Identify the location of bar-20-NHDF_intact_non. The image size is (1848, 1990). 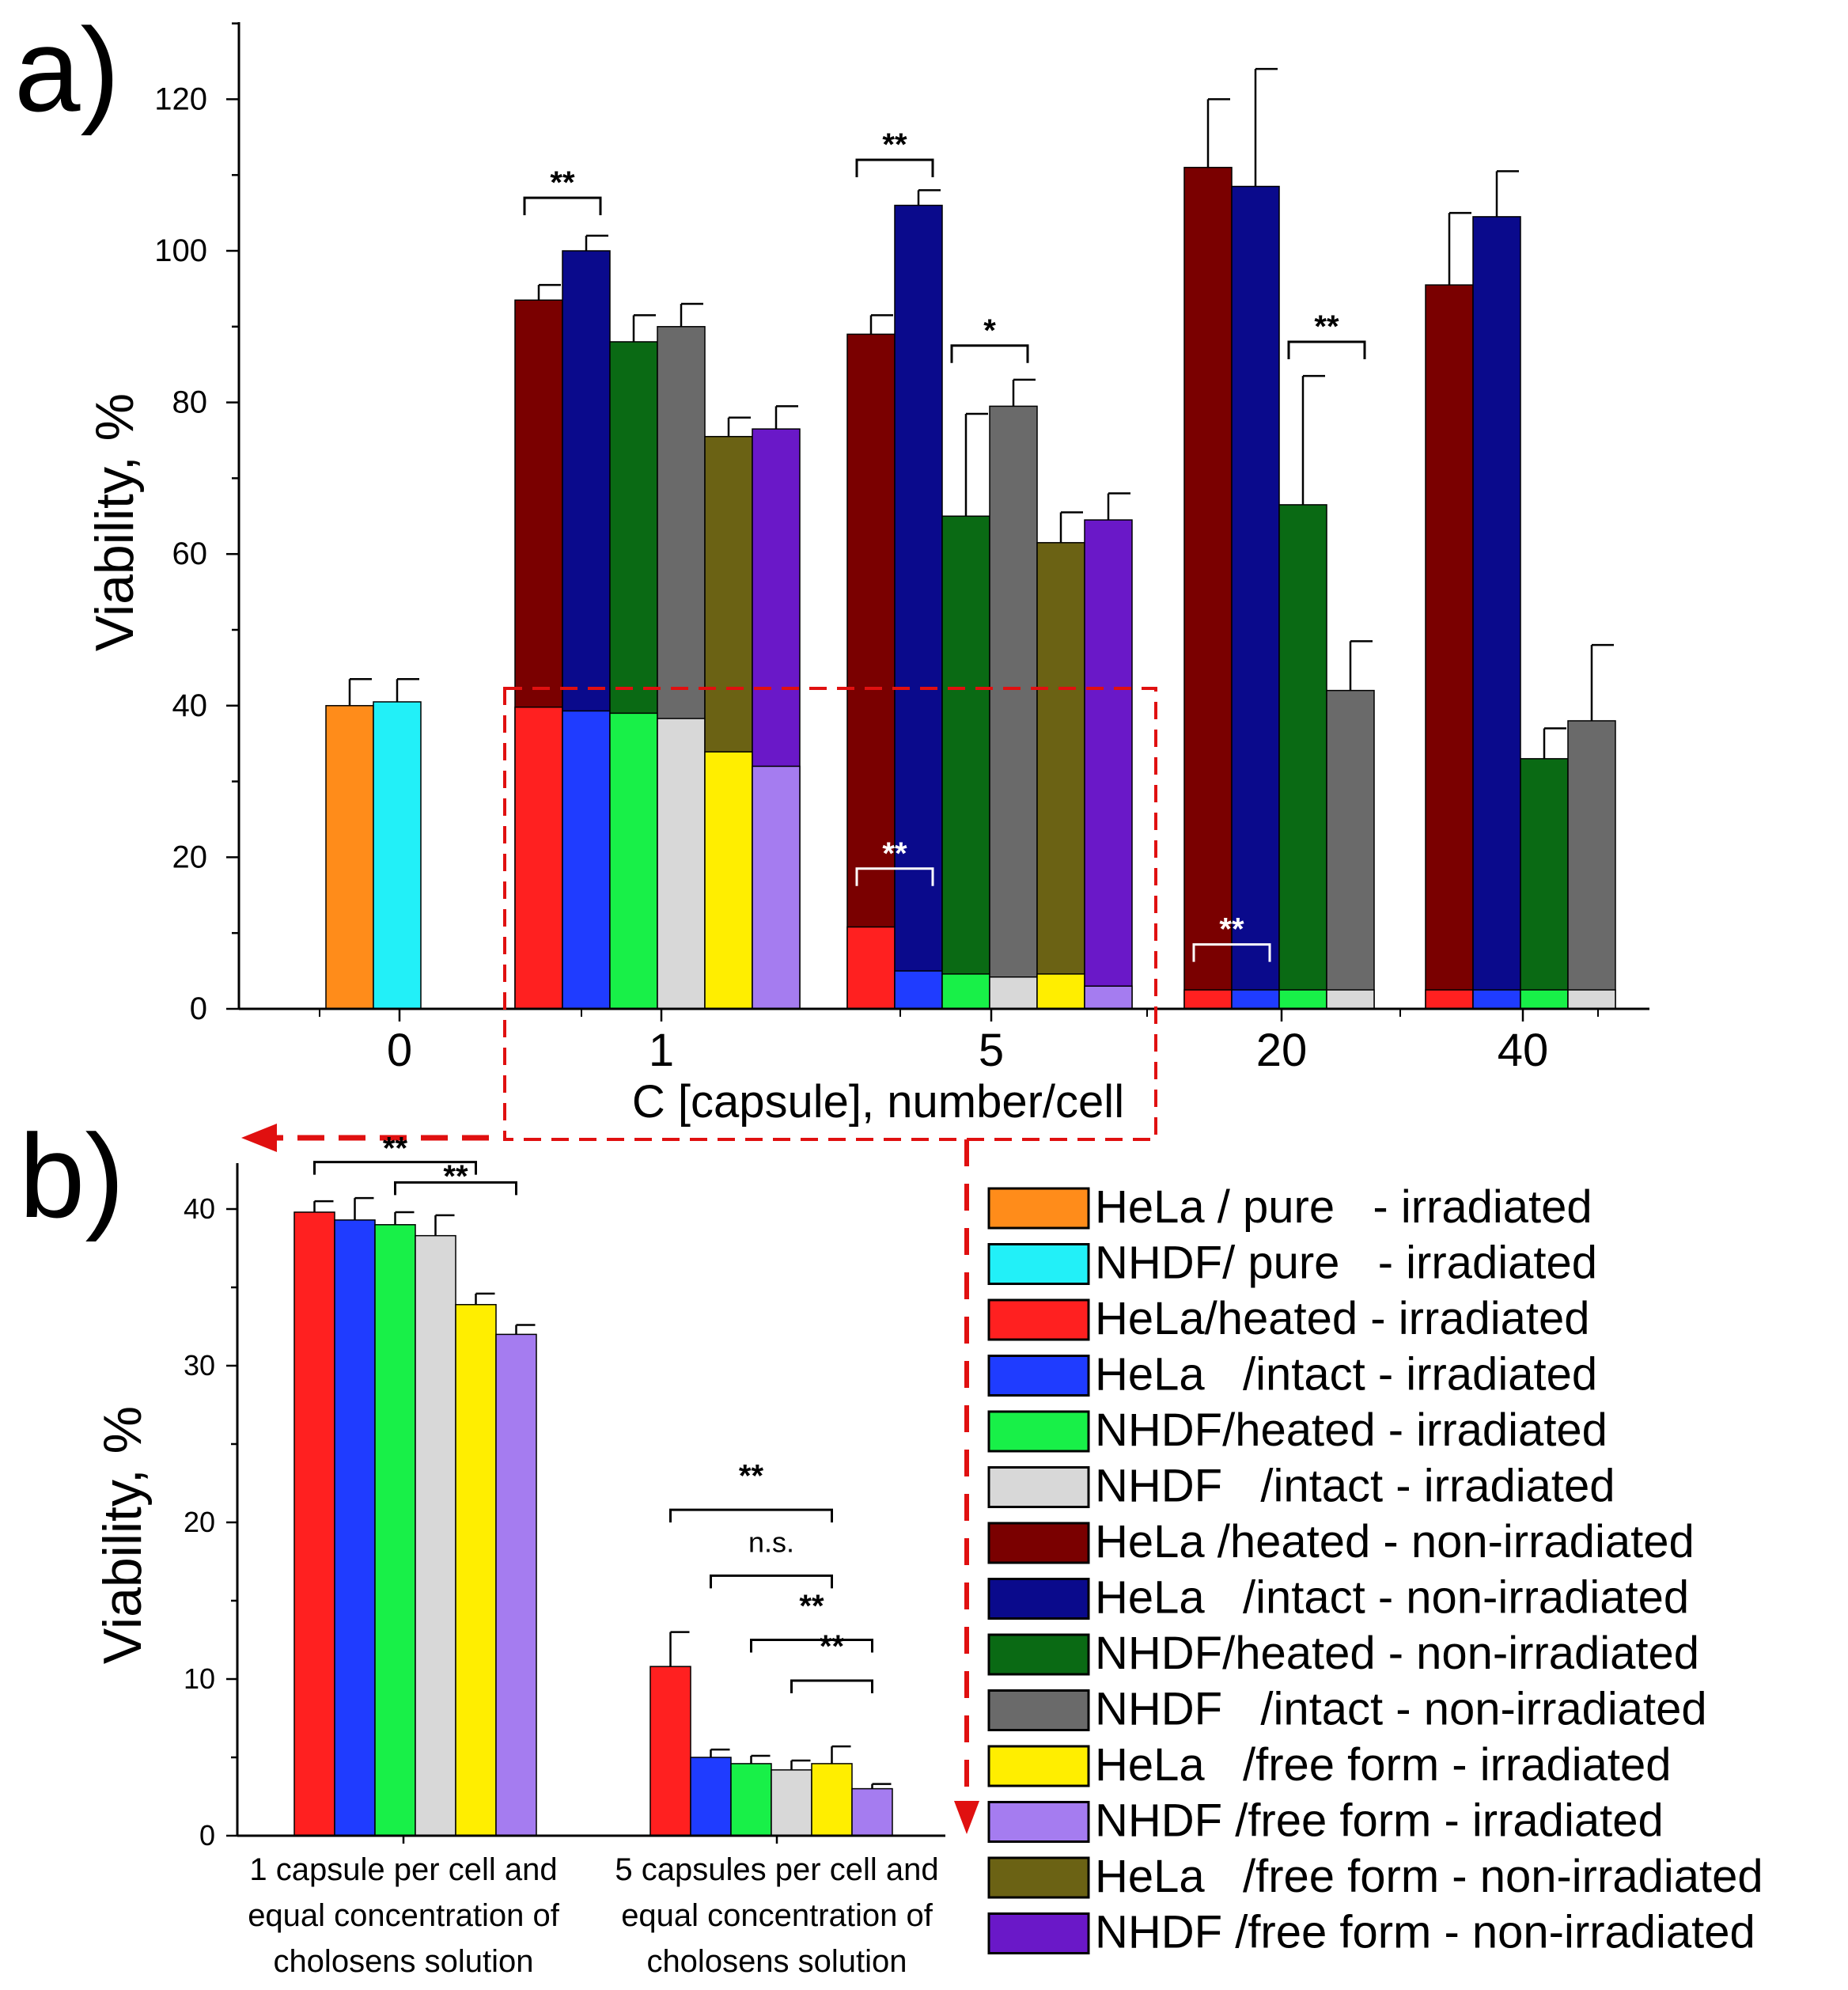
(1351, 849).